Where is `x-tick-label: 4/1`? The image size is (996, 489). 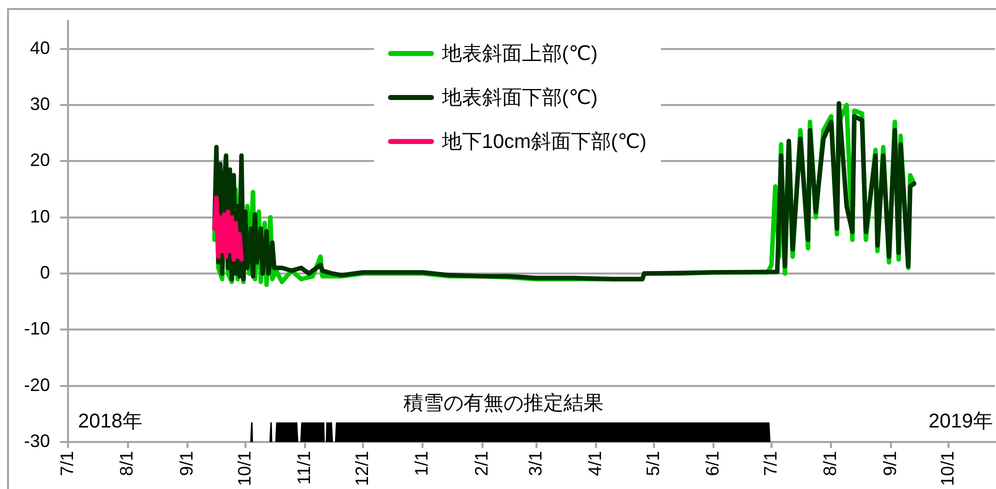 x-tick-label: 4/1 is located at coordinates (595, 463).